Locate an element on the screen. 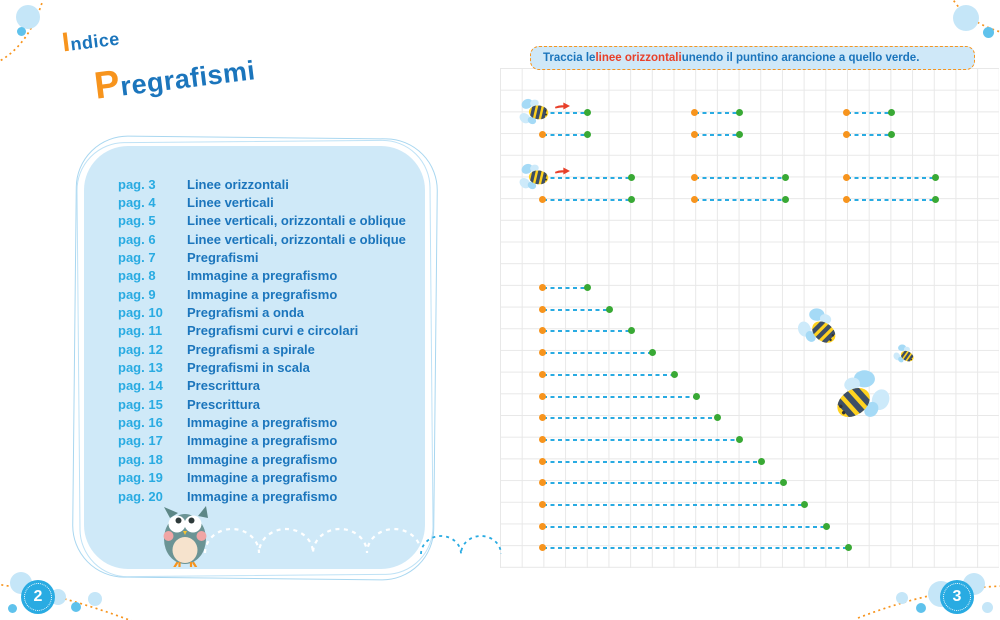 Image resolution: width=1000 pixels, height=620 pixels. index-item-label: Pregrafismi in scala is located at coordinates (248, 368).